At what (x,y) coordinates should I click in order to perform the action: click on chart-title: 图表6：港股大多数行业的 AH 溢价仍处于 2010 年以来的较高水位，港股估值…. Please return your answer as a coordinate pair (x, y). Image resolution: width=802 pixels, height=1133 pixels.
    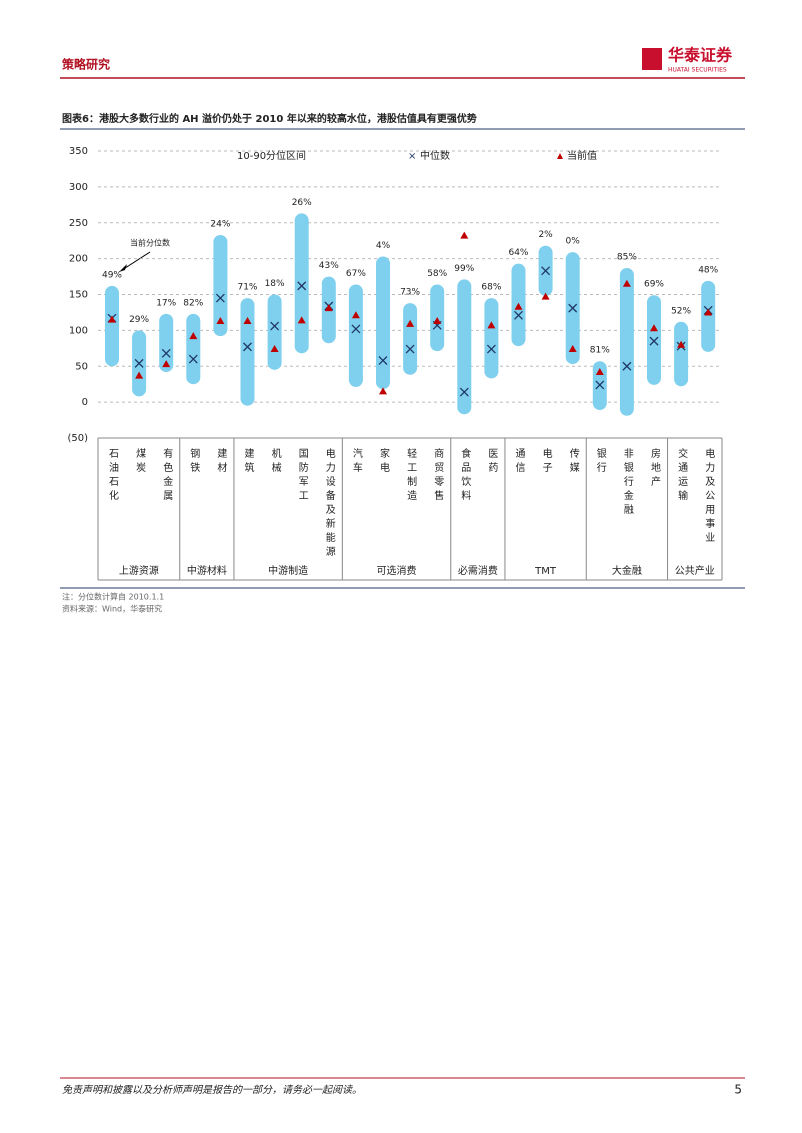
    Looking at the image, I should click on (269, 118).